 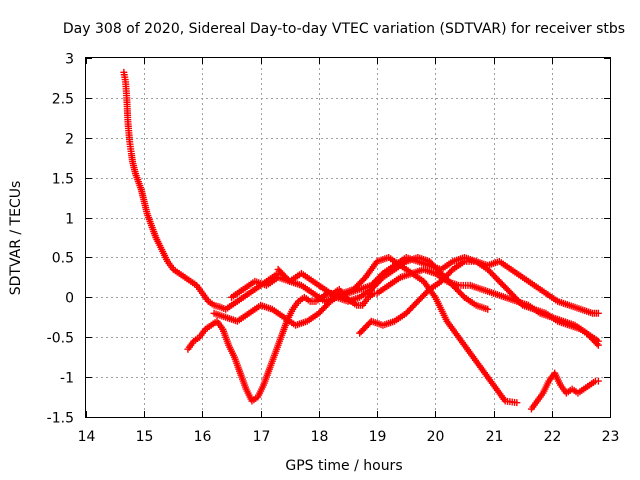 I want to click on x-tick-label: 15, so click(x=145, y=437).